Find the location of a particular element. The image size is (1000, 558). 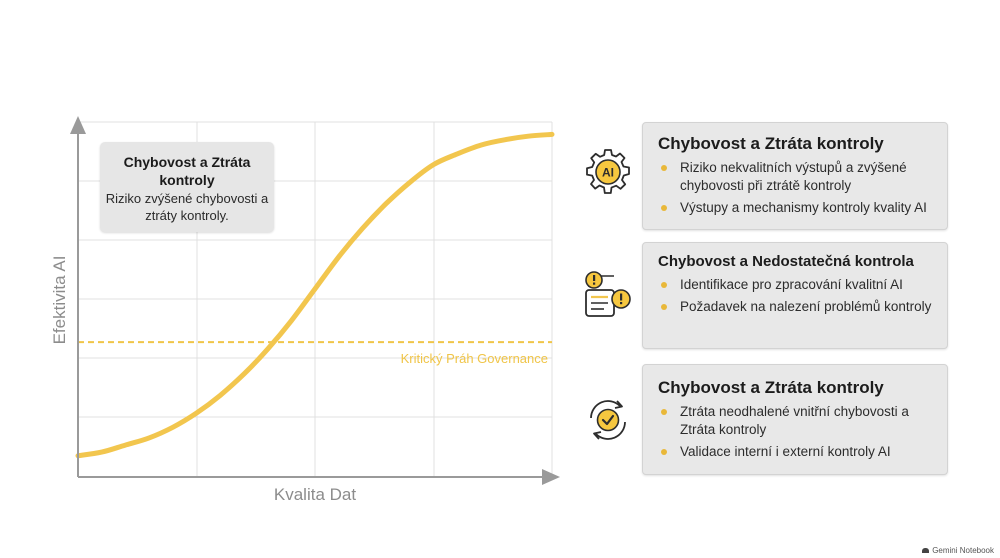

threshold-group: Kritický Práh Governance is located at coordinates (315, 353).